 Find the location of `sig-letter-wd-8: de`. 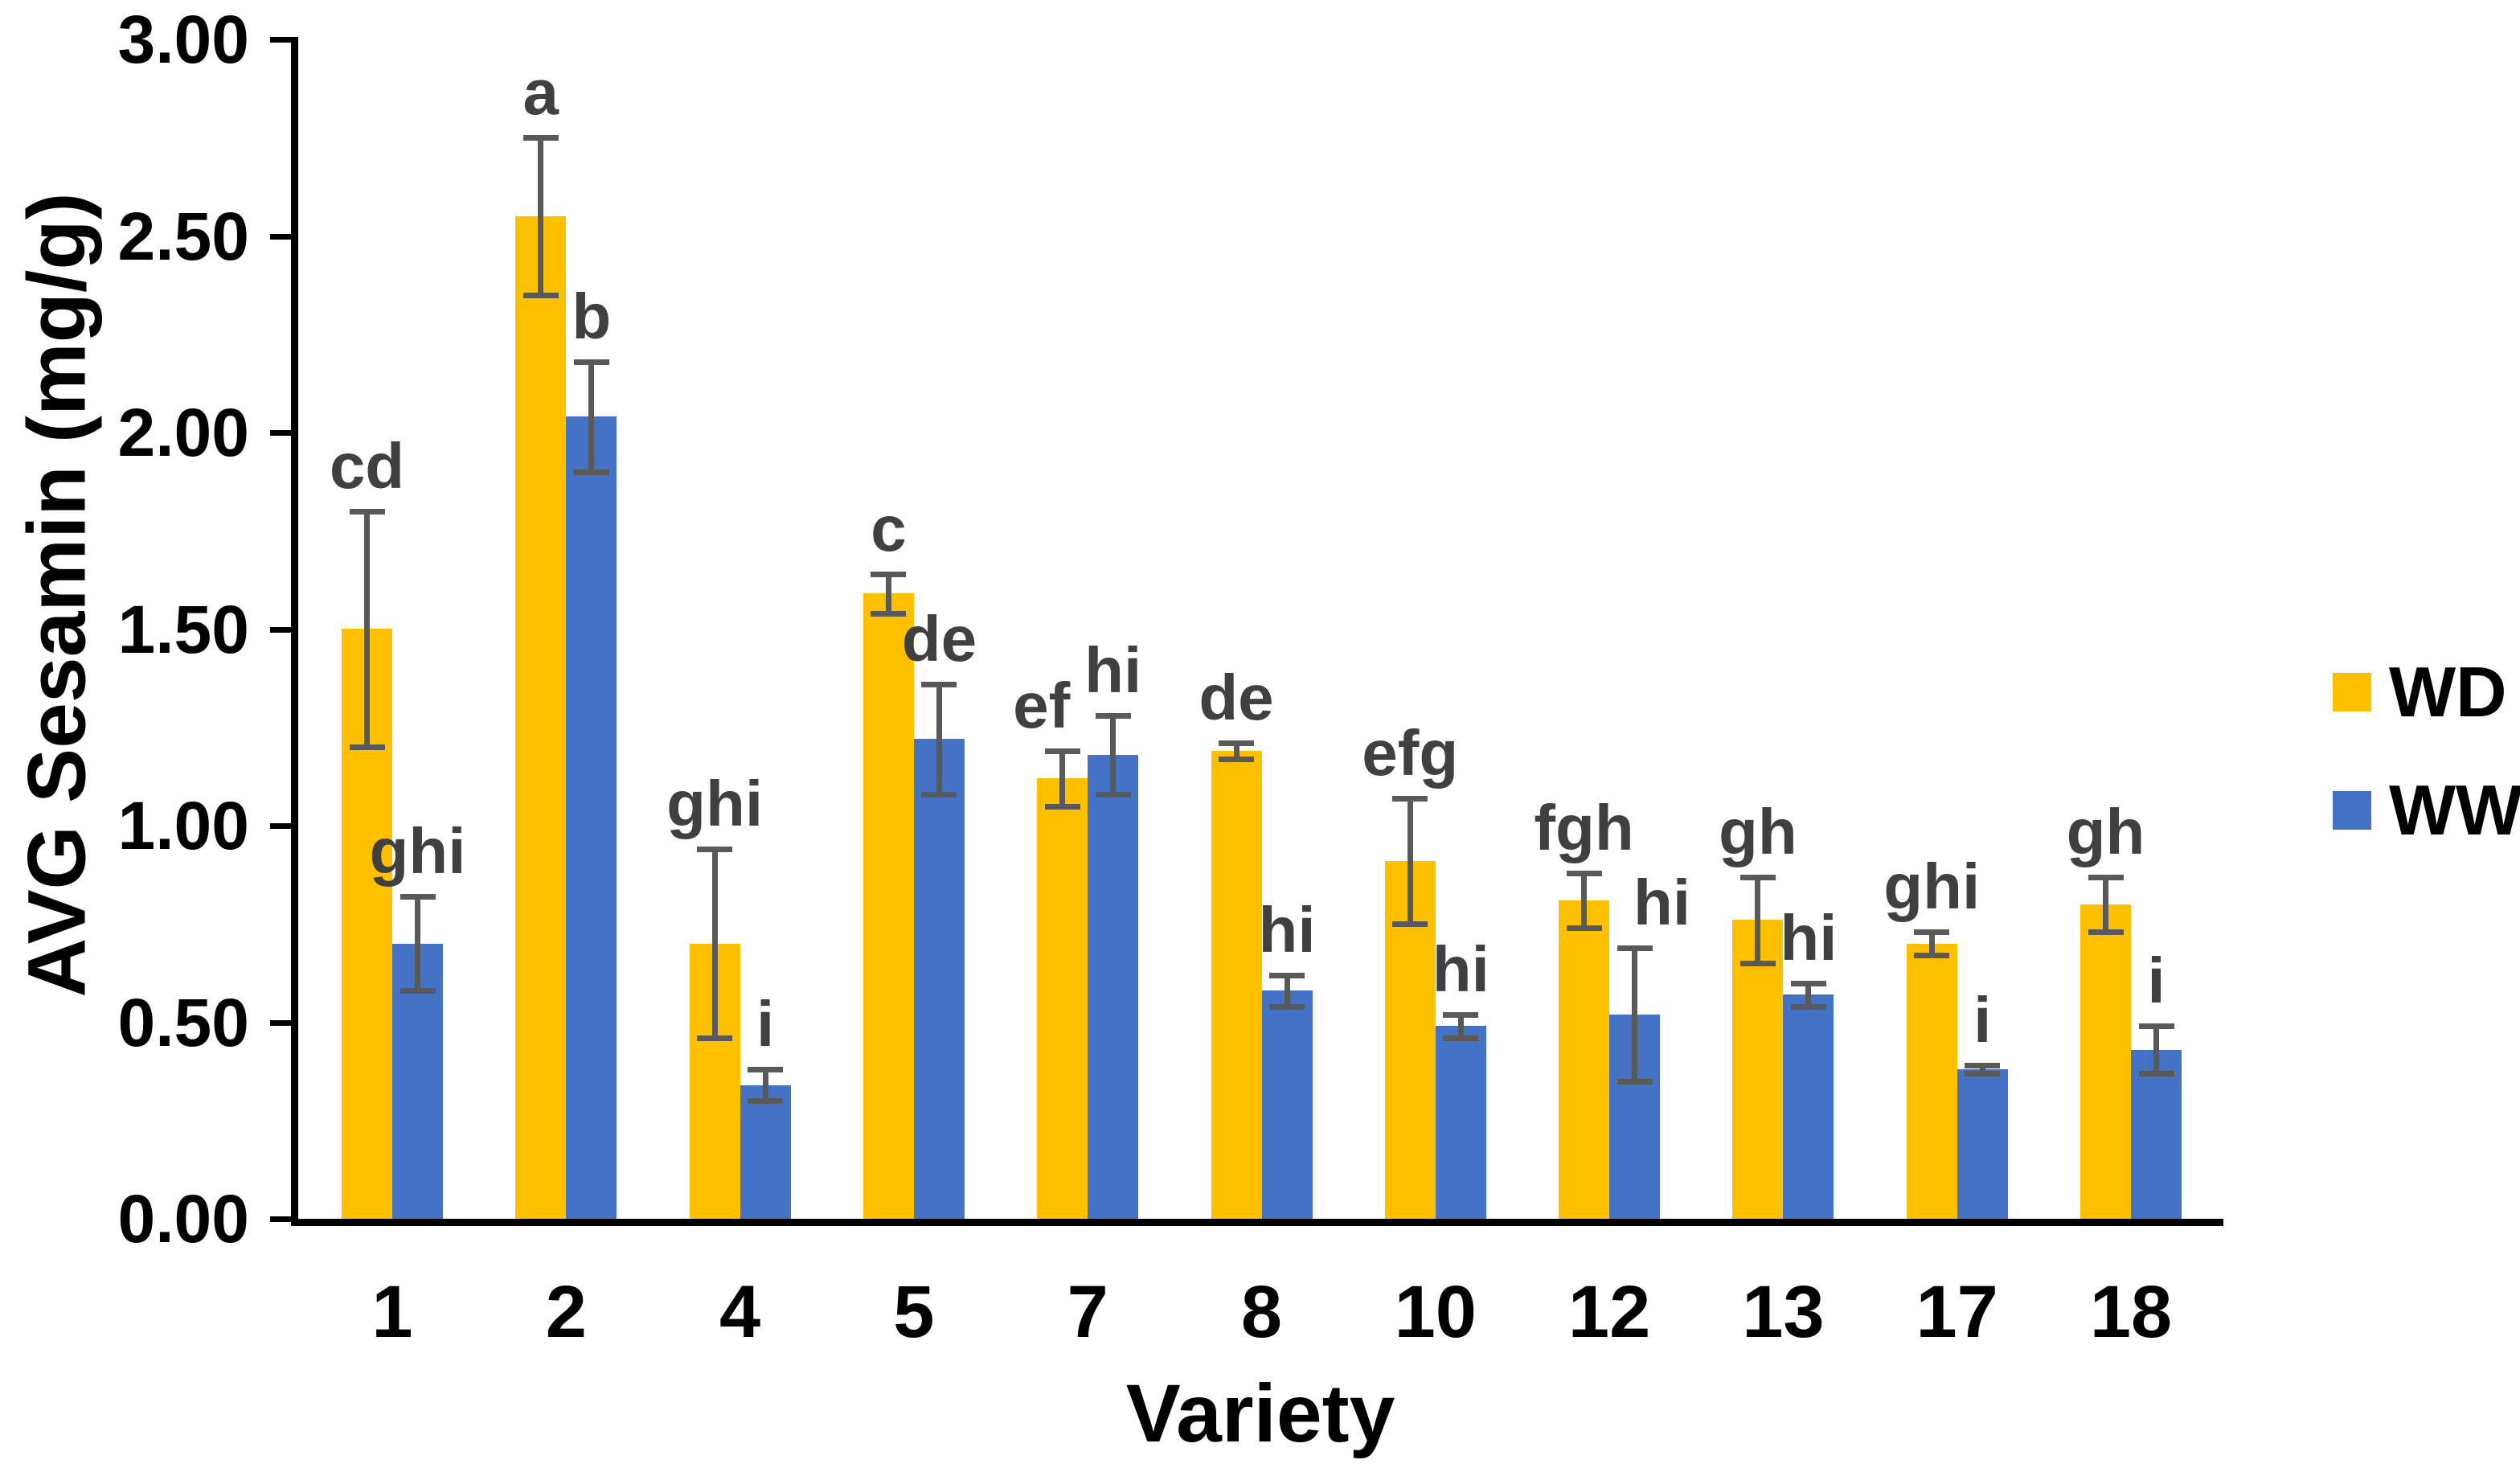

sig-letter-wd-8: de is located at coordinates (1236, 698).